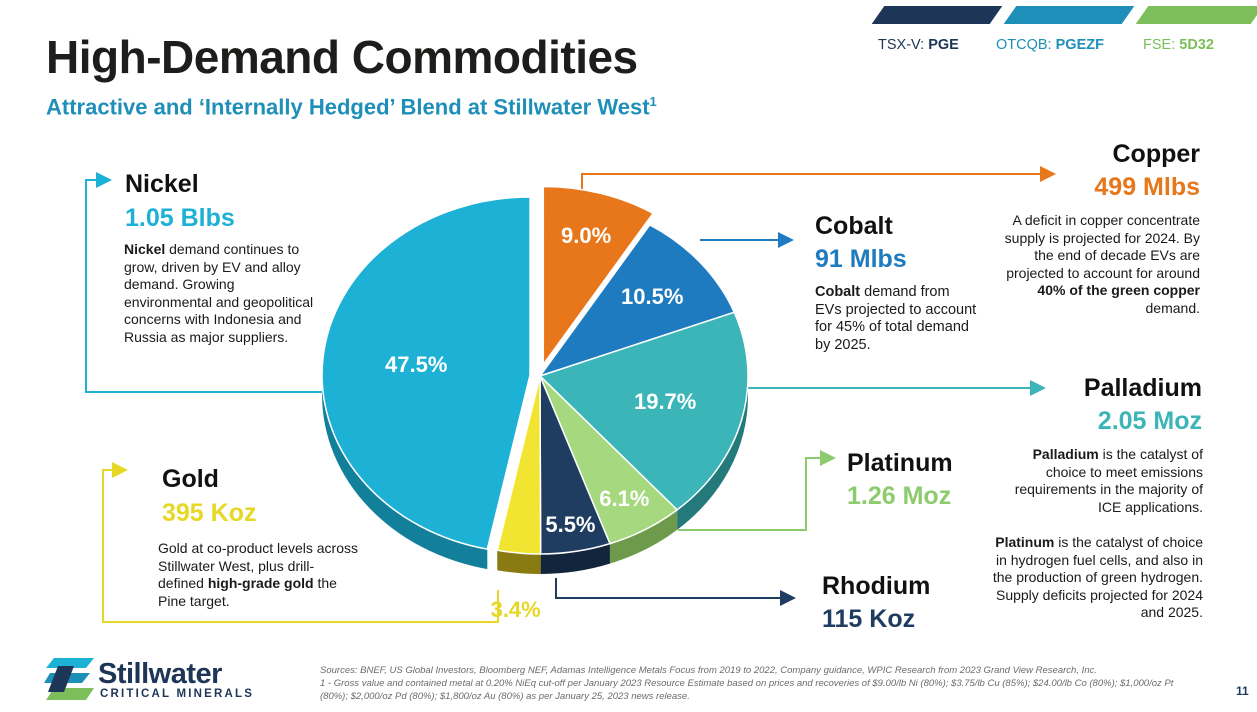 The image size is (1257, 712). I want to click on platinum-connector, so click(757, 490).